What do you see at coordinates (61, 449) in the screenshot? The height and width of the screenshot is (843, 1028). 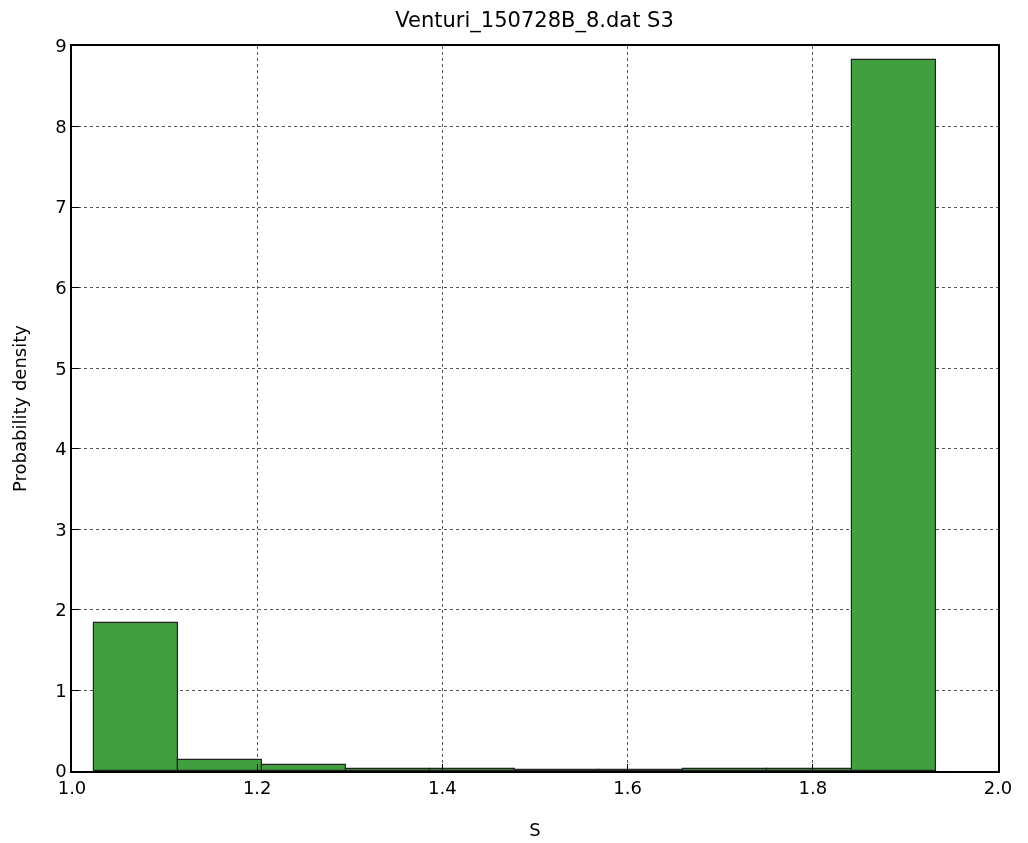 I see `y-tick-label: 4` at bounding box center [61, 449].